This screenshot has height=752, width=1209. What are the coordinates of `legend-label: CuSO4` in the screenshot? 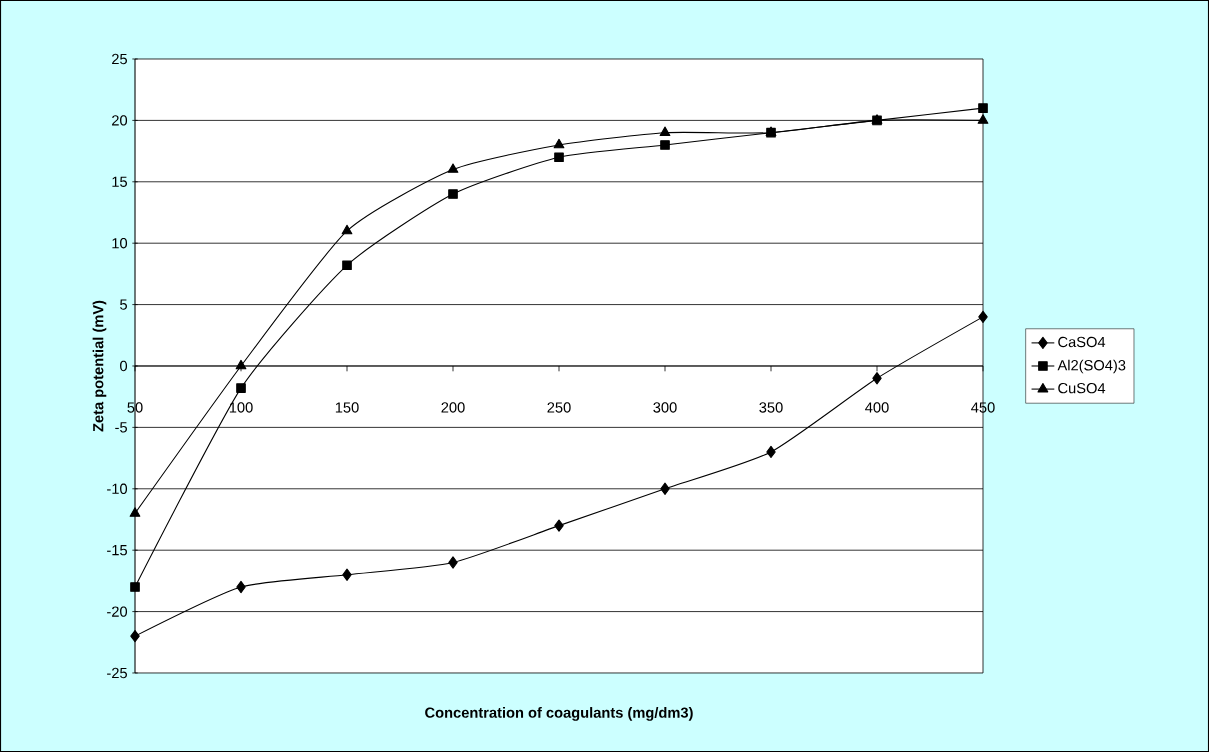 It's located at (1082, 388).